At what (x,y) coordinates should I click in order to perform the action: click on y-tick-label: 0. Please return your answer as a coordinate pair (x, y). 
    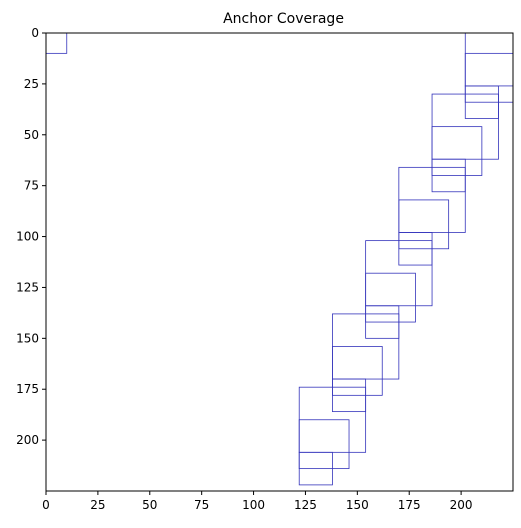
    Looking at the image, I should click on (35, 33).